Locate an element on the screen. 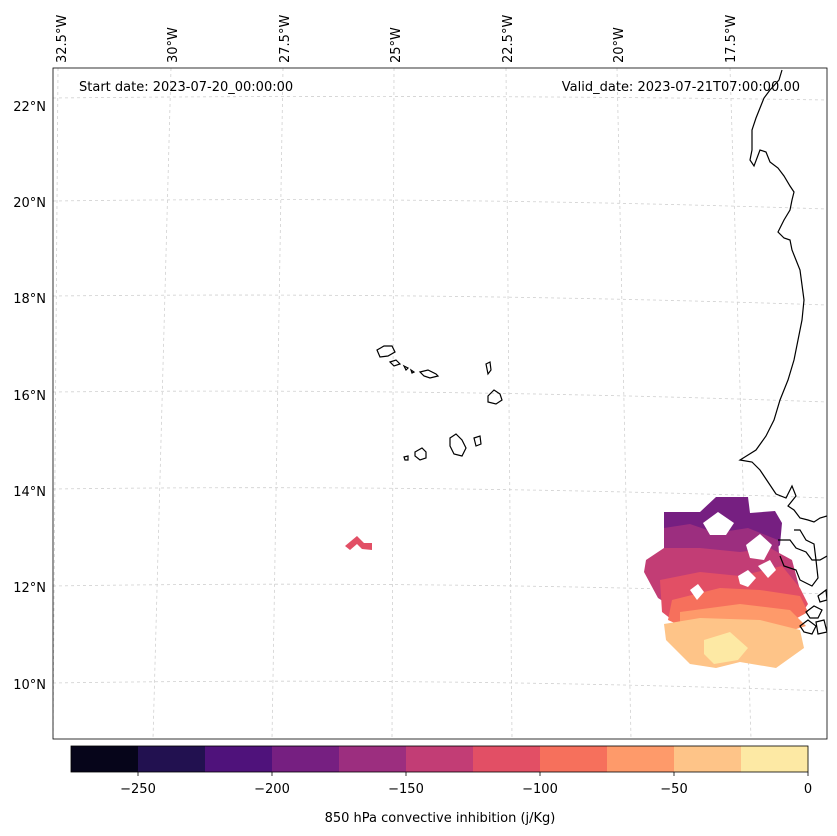 This screenshot has width=837, height=836. cin-isolated-patch is located at coordinates (358, 543).